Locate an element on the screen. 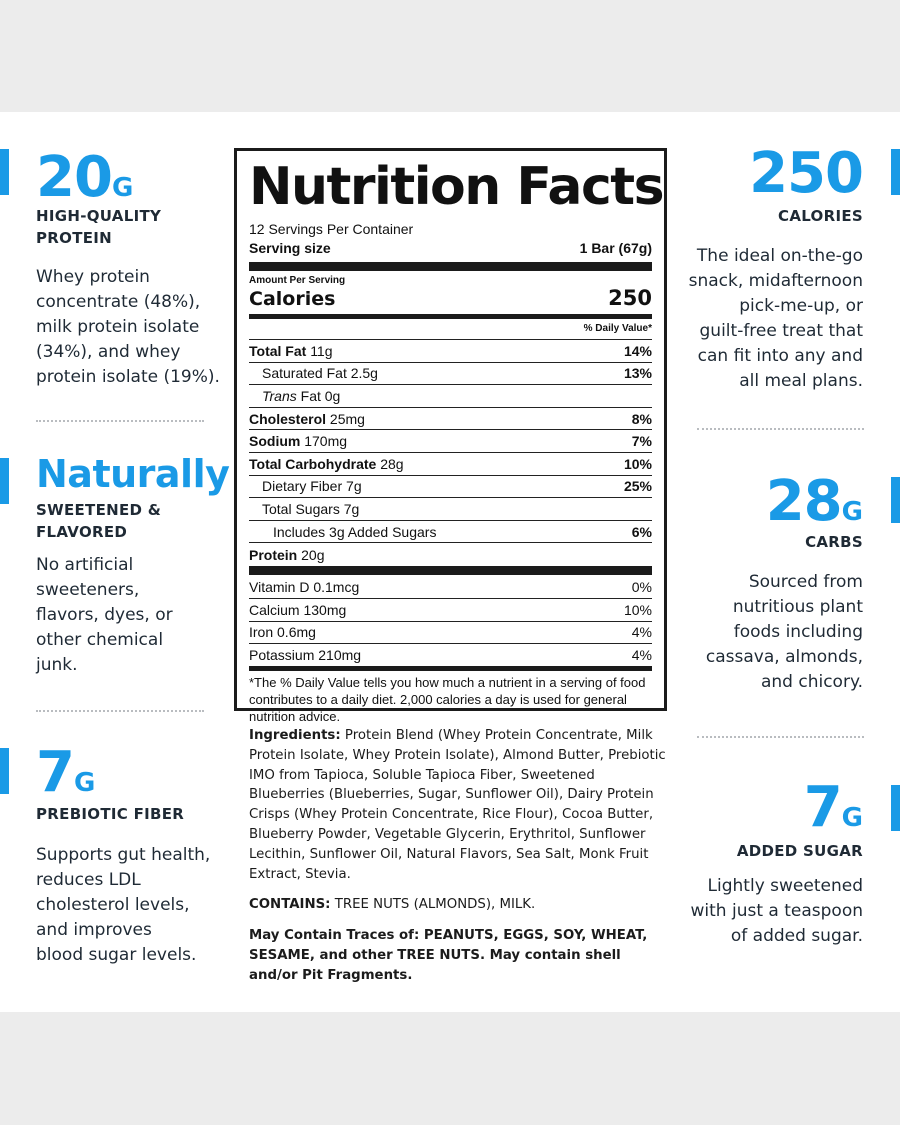 The height and width of the screenshot is (1125, 900). right-stat-1-title: CALORIES is located at coordinates (820, 216).